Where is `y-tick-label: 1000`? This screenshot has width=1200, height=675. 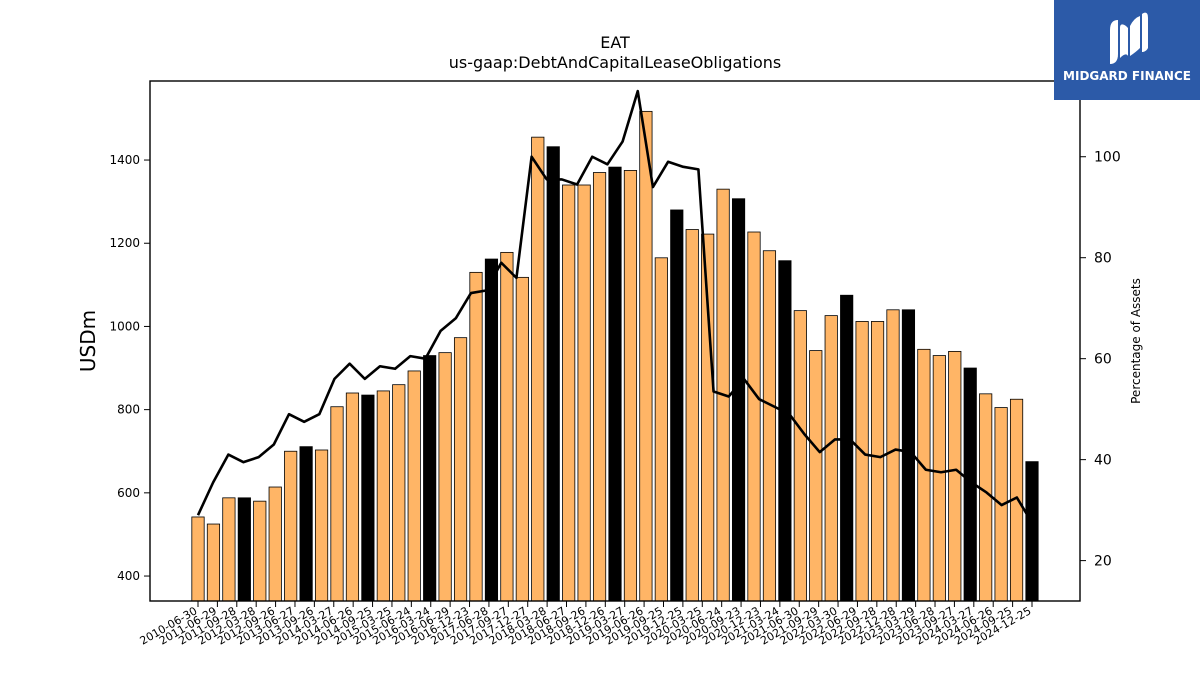
y-tick-label: 1000 is located at coordinates (124, 326).